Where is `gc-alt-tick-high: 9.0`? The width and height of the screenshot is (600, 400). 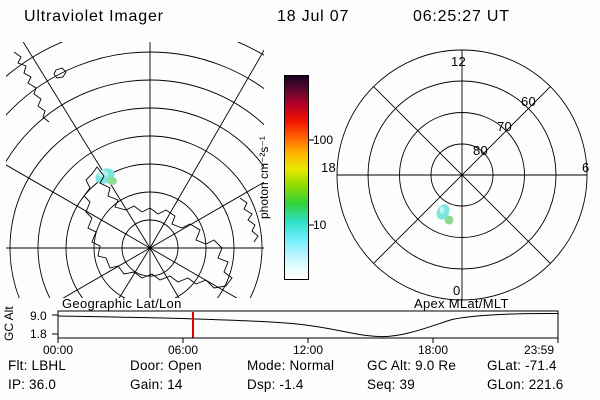 gc-alt-tick-high: 9.0 is located at coordinates (38, 316).